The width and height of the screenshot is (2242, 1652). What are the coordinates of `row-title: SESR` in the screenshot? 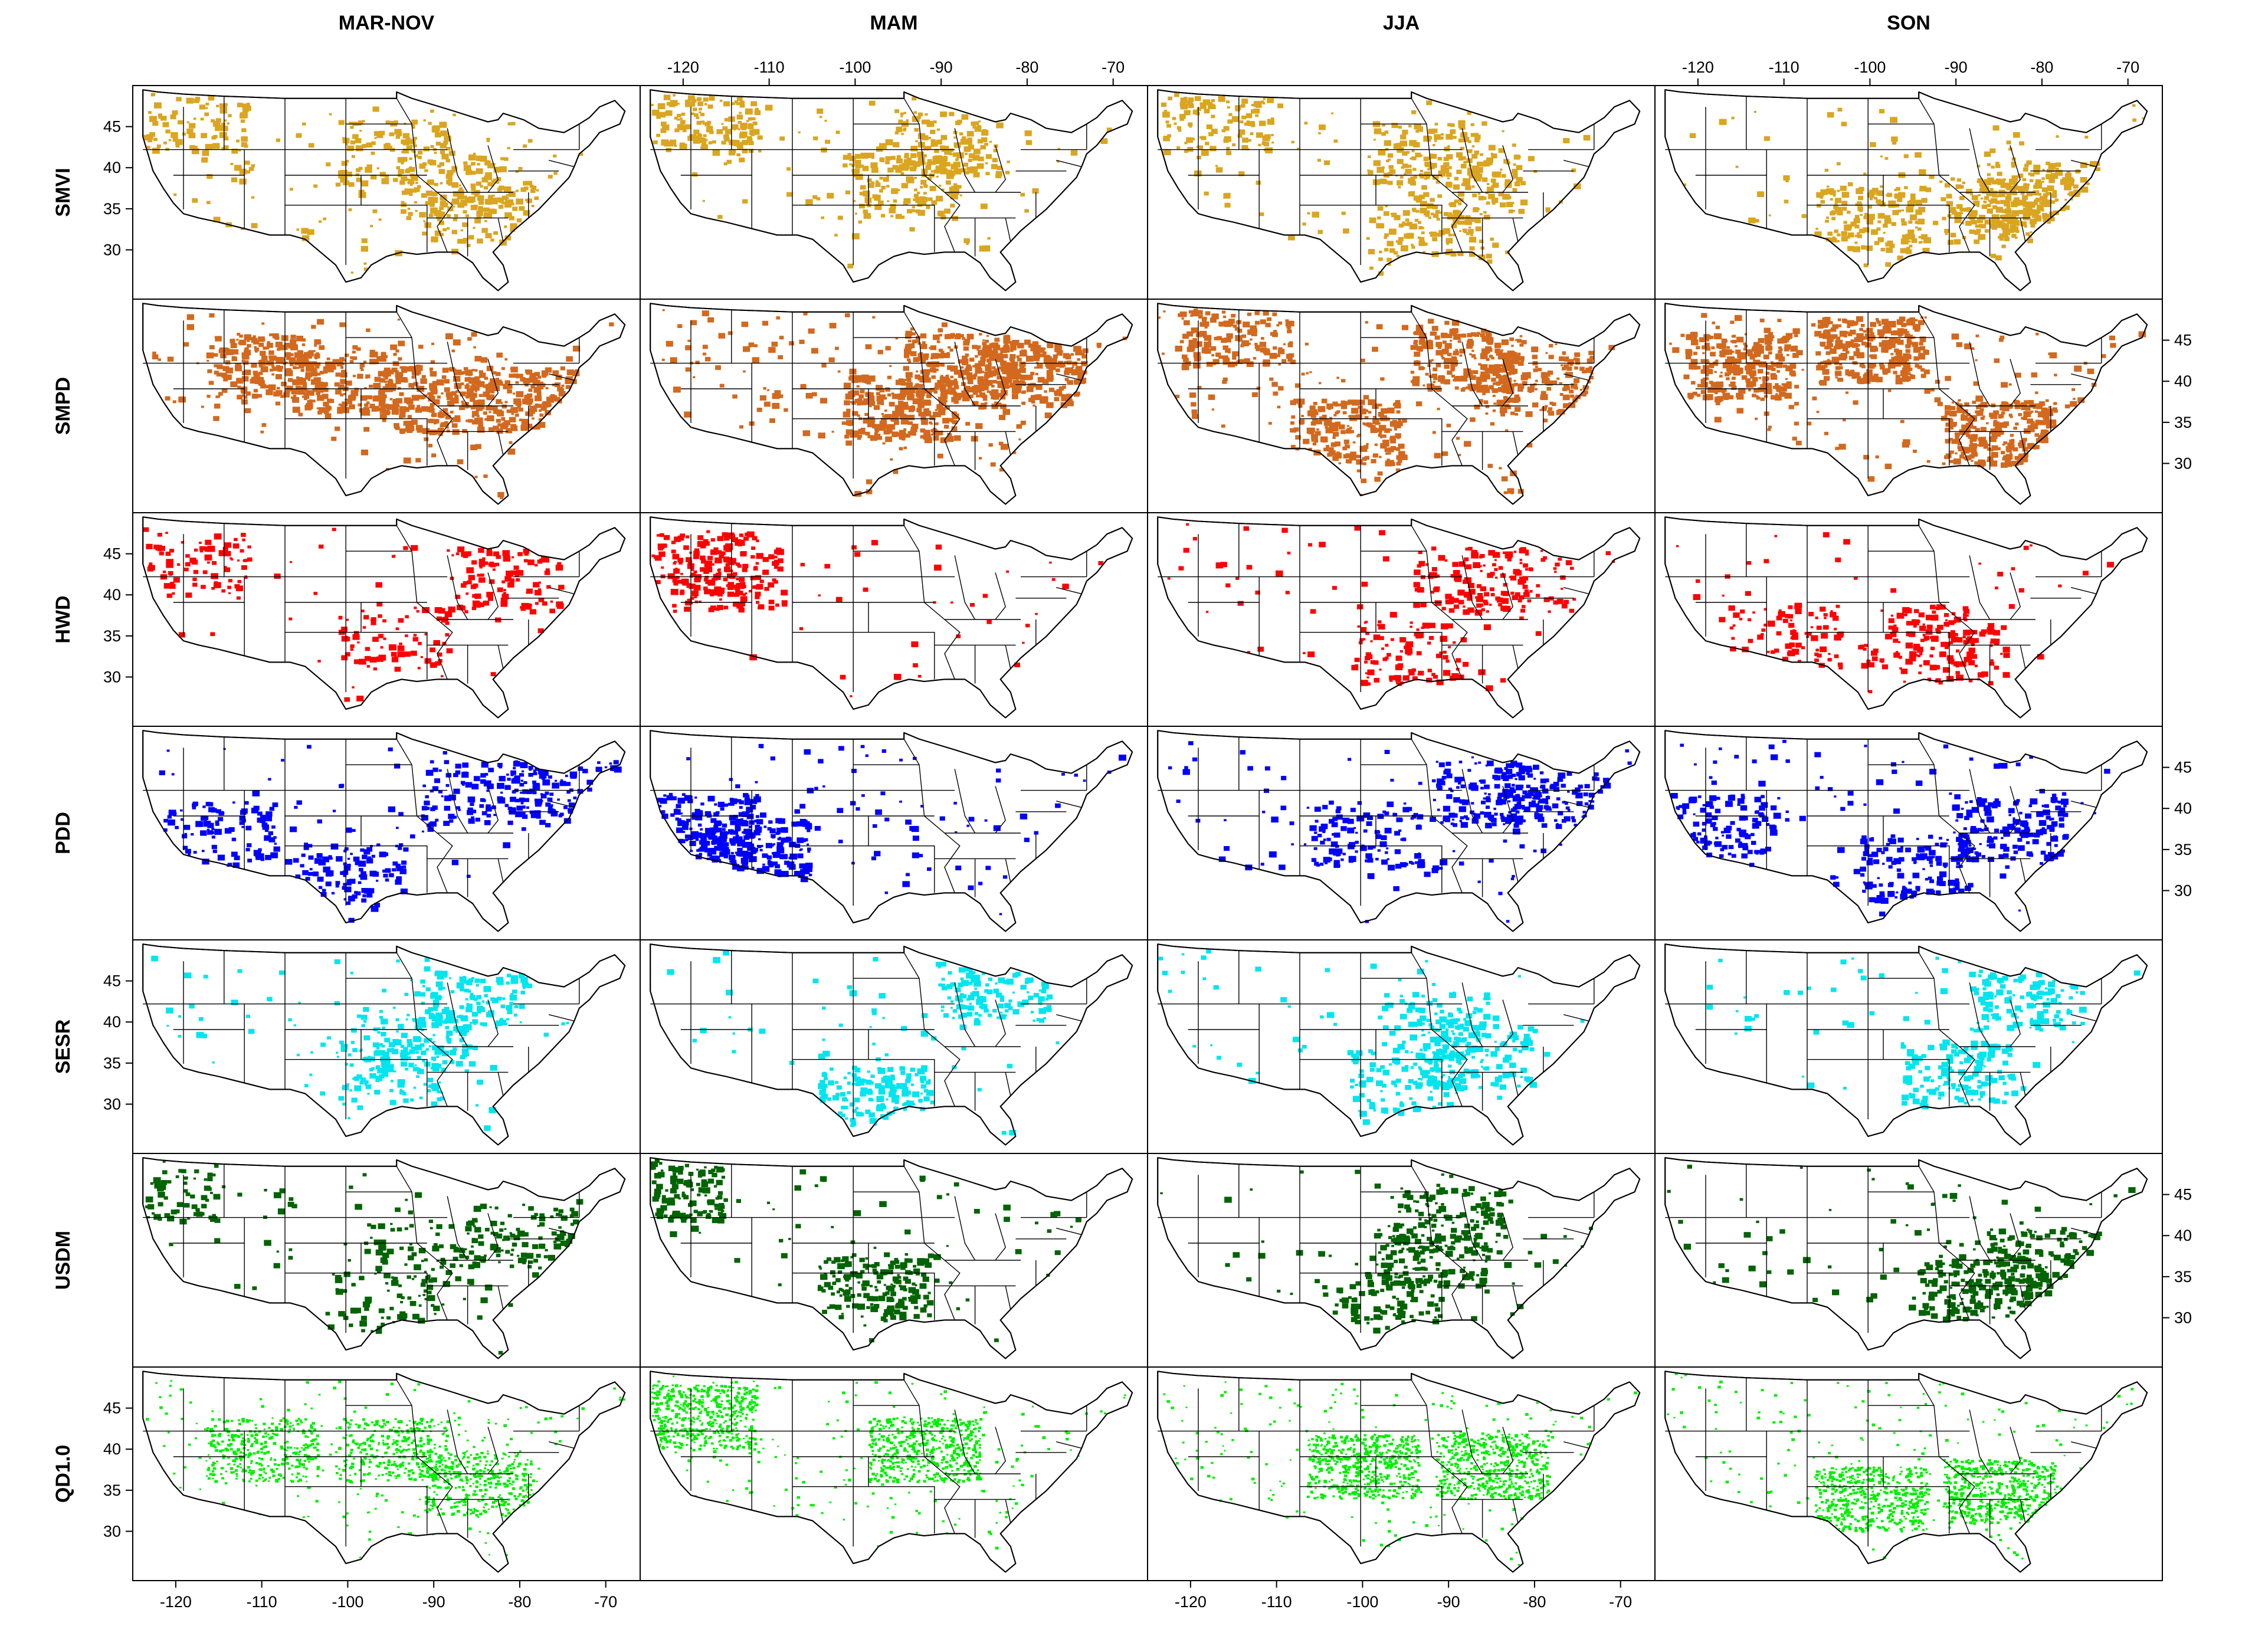 It's located at (63, 1047).